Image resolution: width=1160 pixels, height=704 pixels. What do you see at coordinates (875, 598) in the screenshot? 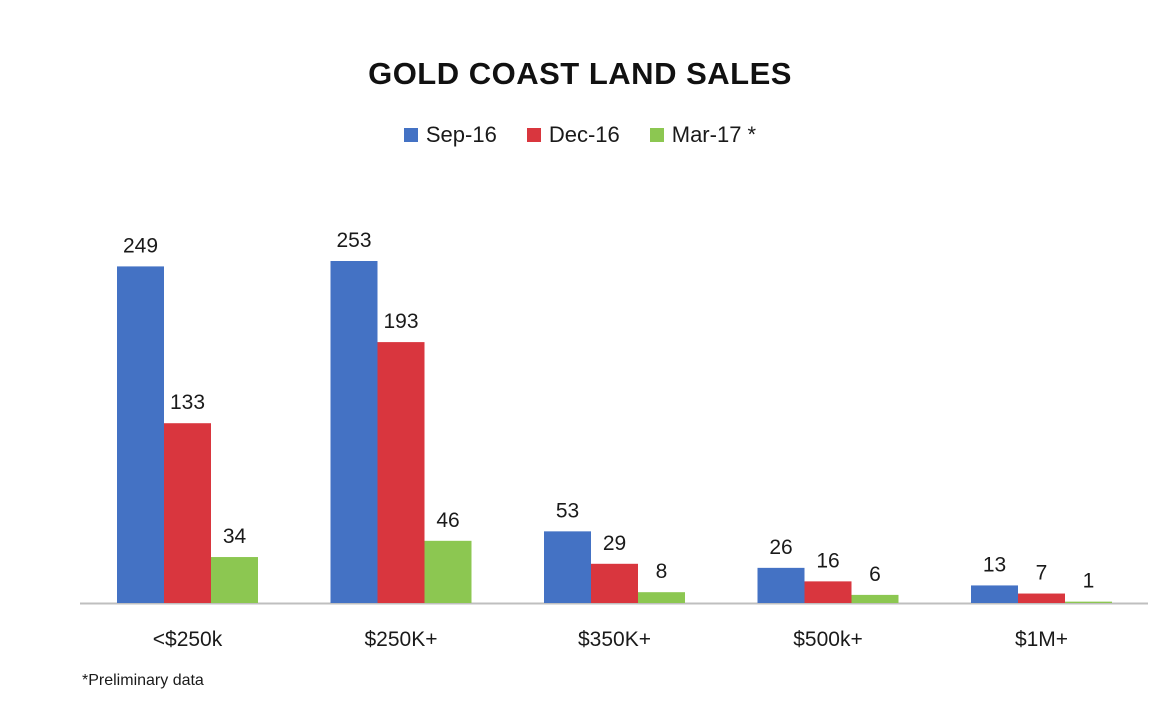
I see `bar-mar-17-500k` at bounding box center [875, 598].